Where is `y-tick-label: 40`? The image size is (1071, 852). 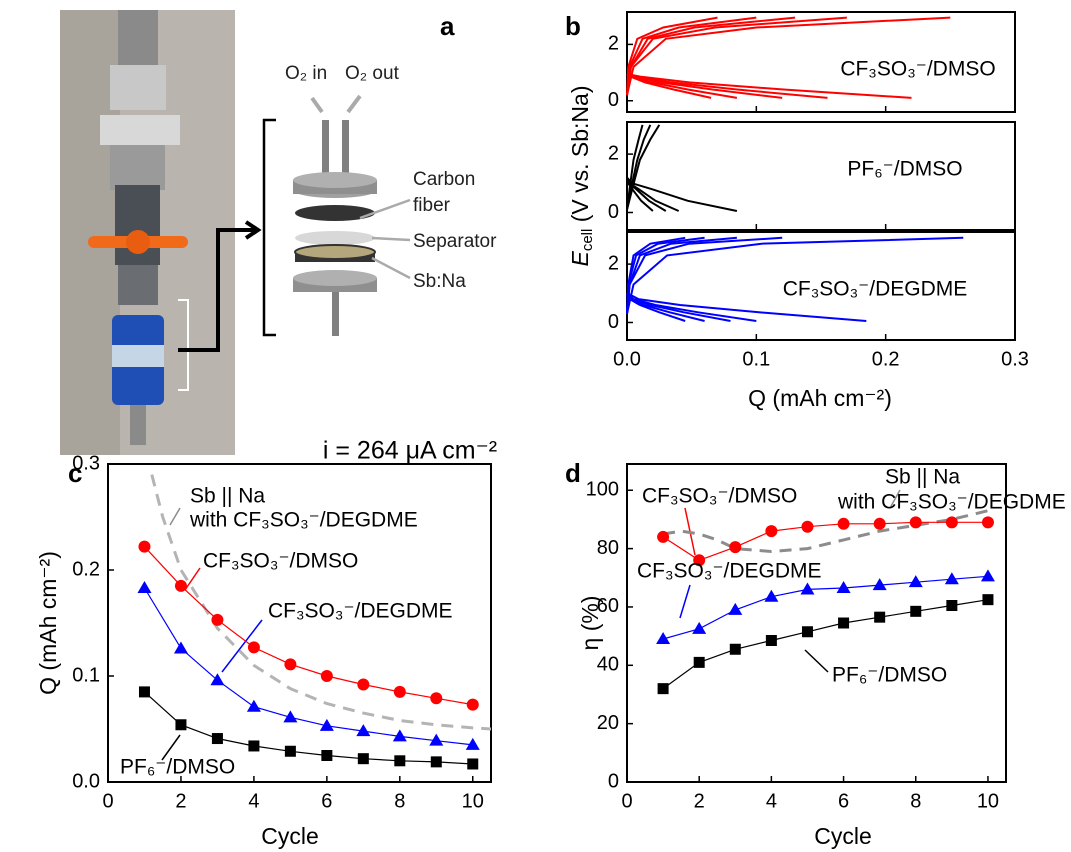 y-tick-label: 40 is located at coordinates (608, 665).